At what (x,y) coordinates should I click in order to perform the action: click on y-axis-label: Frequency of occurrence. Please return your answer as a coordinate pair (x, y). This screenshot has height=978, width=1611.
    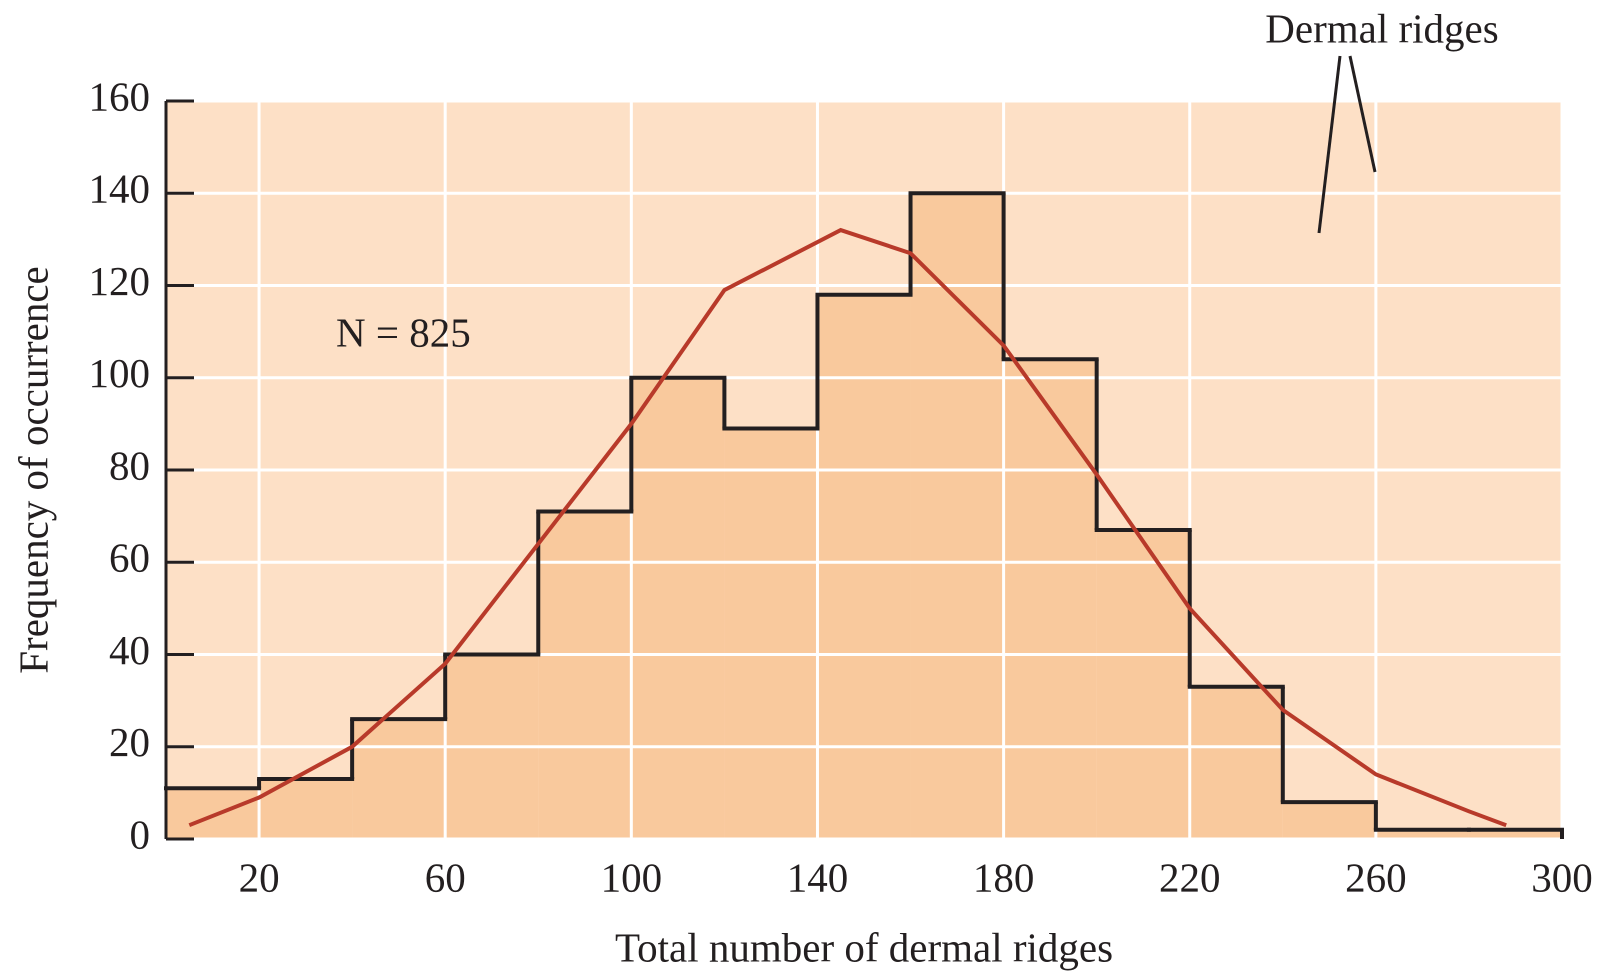
    Looking at the image, I should click on (33, 470).